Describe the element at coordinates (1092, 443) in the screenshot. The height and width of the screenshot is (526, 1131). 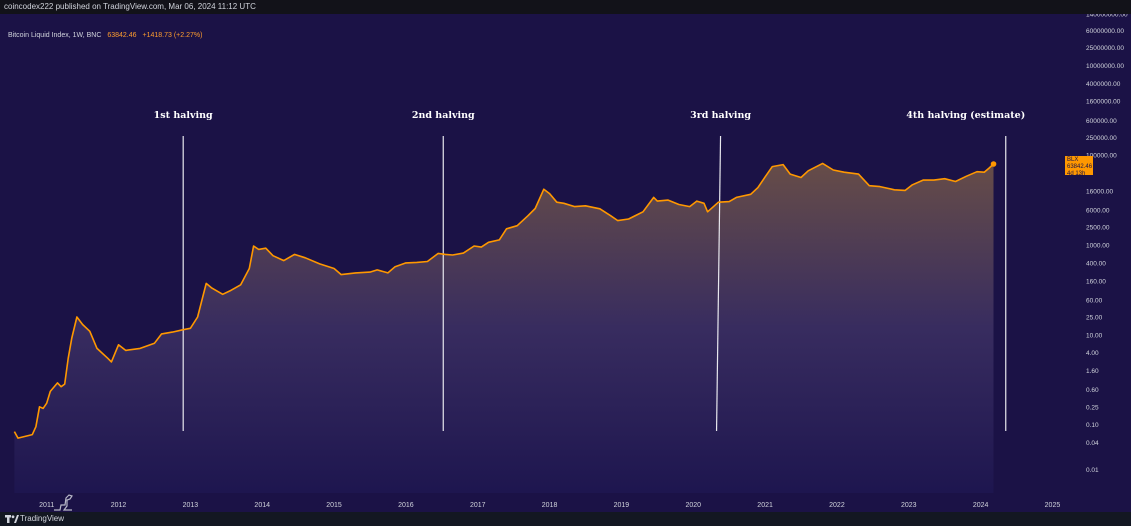
I see `y-tick-label: 0.04` at that location.